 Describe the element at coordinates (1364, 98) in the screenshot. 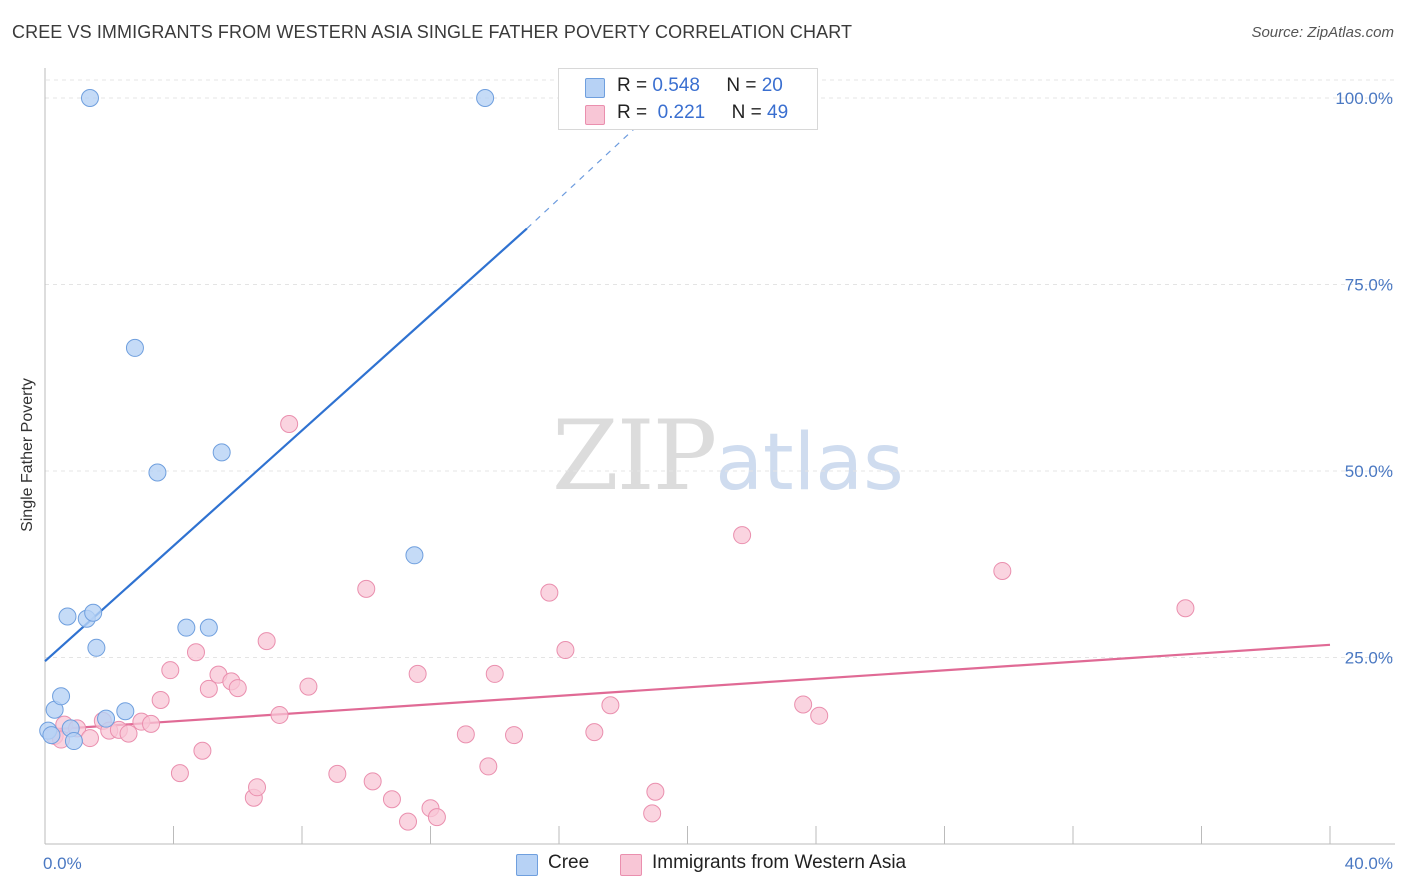

I see `y-tick-label: 100.0%` at that location.